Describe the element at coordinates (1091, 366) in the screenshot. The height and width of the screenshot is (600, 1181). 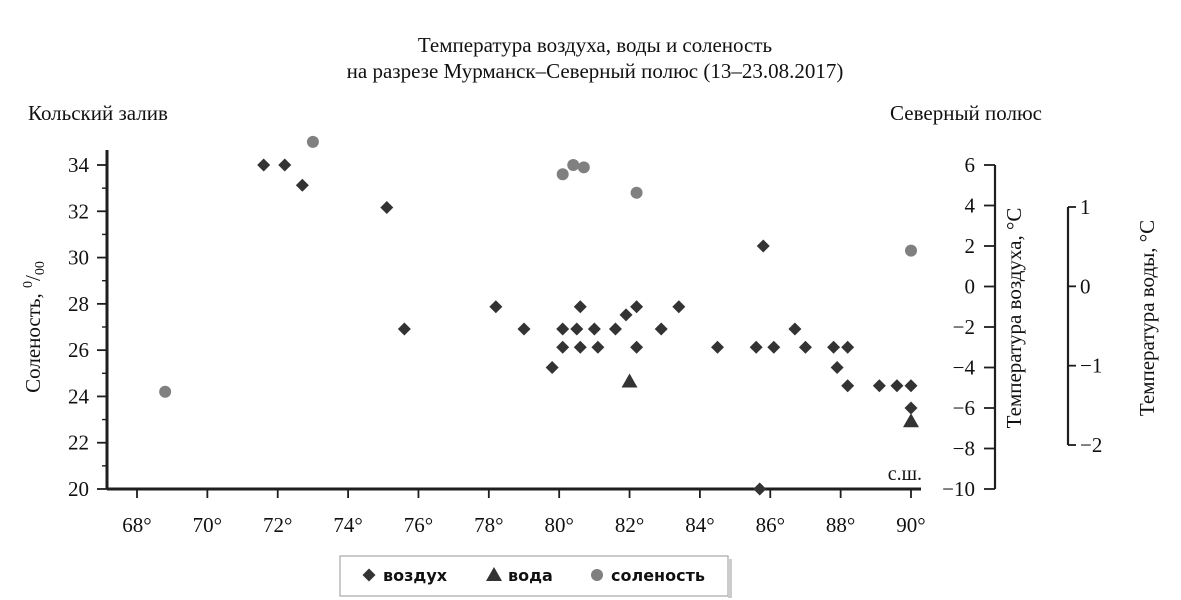
I see `water-tick-label: −1` at that location.